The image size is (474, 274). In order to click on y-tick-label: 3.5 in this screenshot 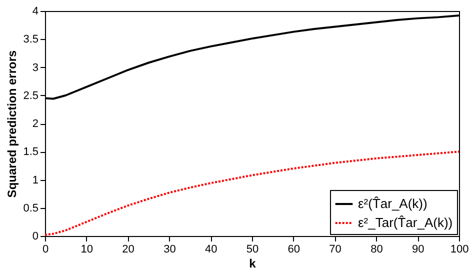, I will do `click(30, 40)`.